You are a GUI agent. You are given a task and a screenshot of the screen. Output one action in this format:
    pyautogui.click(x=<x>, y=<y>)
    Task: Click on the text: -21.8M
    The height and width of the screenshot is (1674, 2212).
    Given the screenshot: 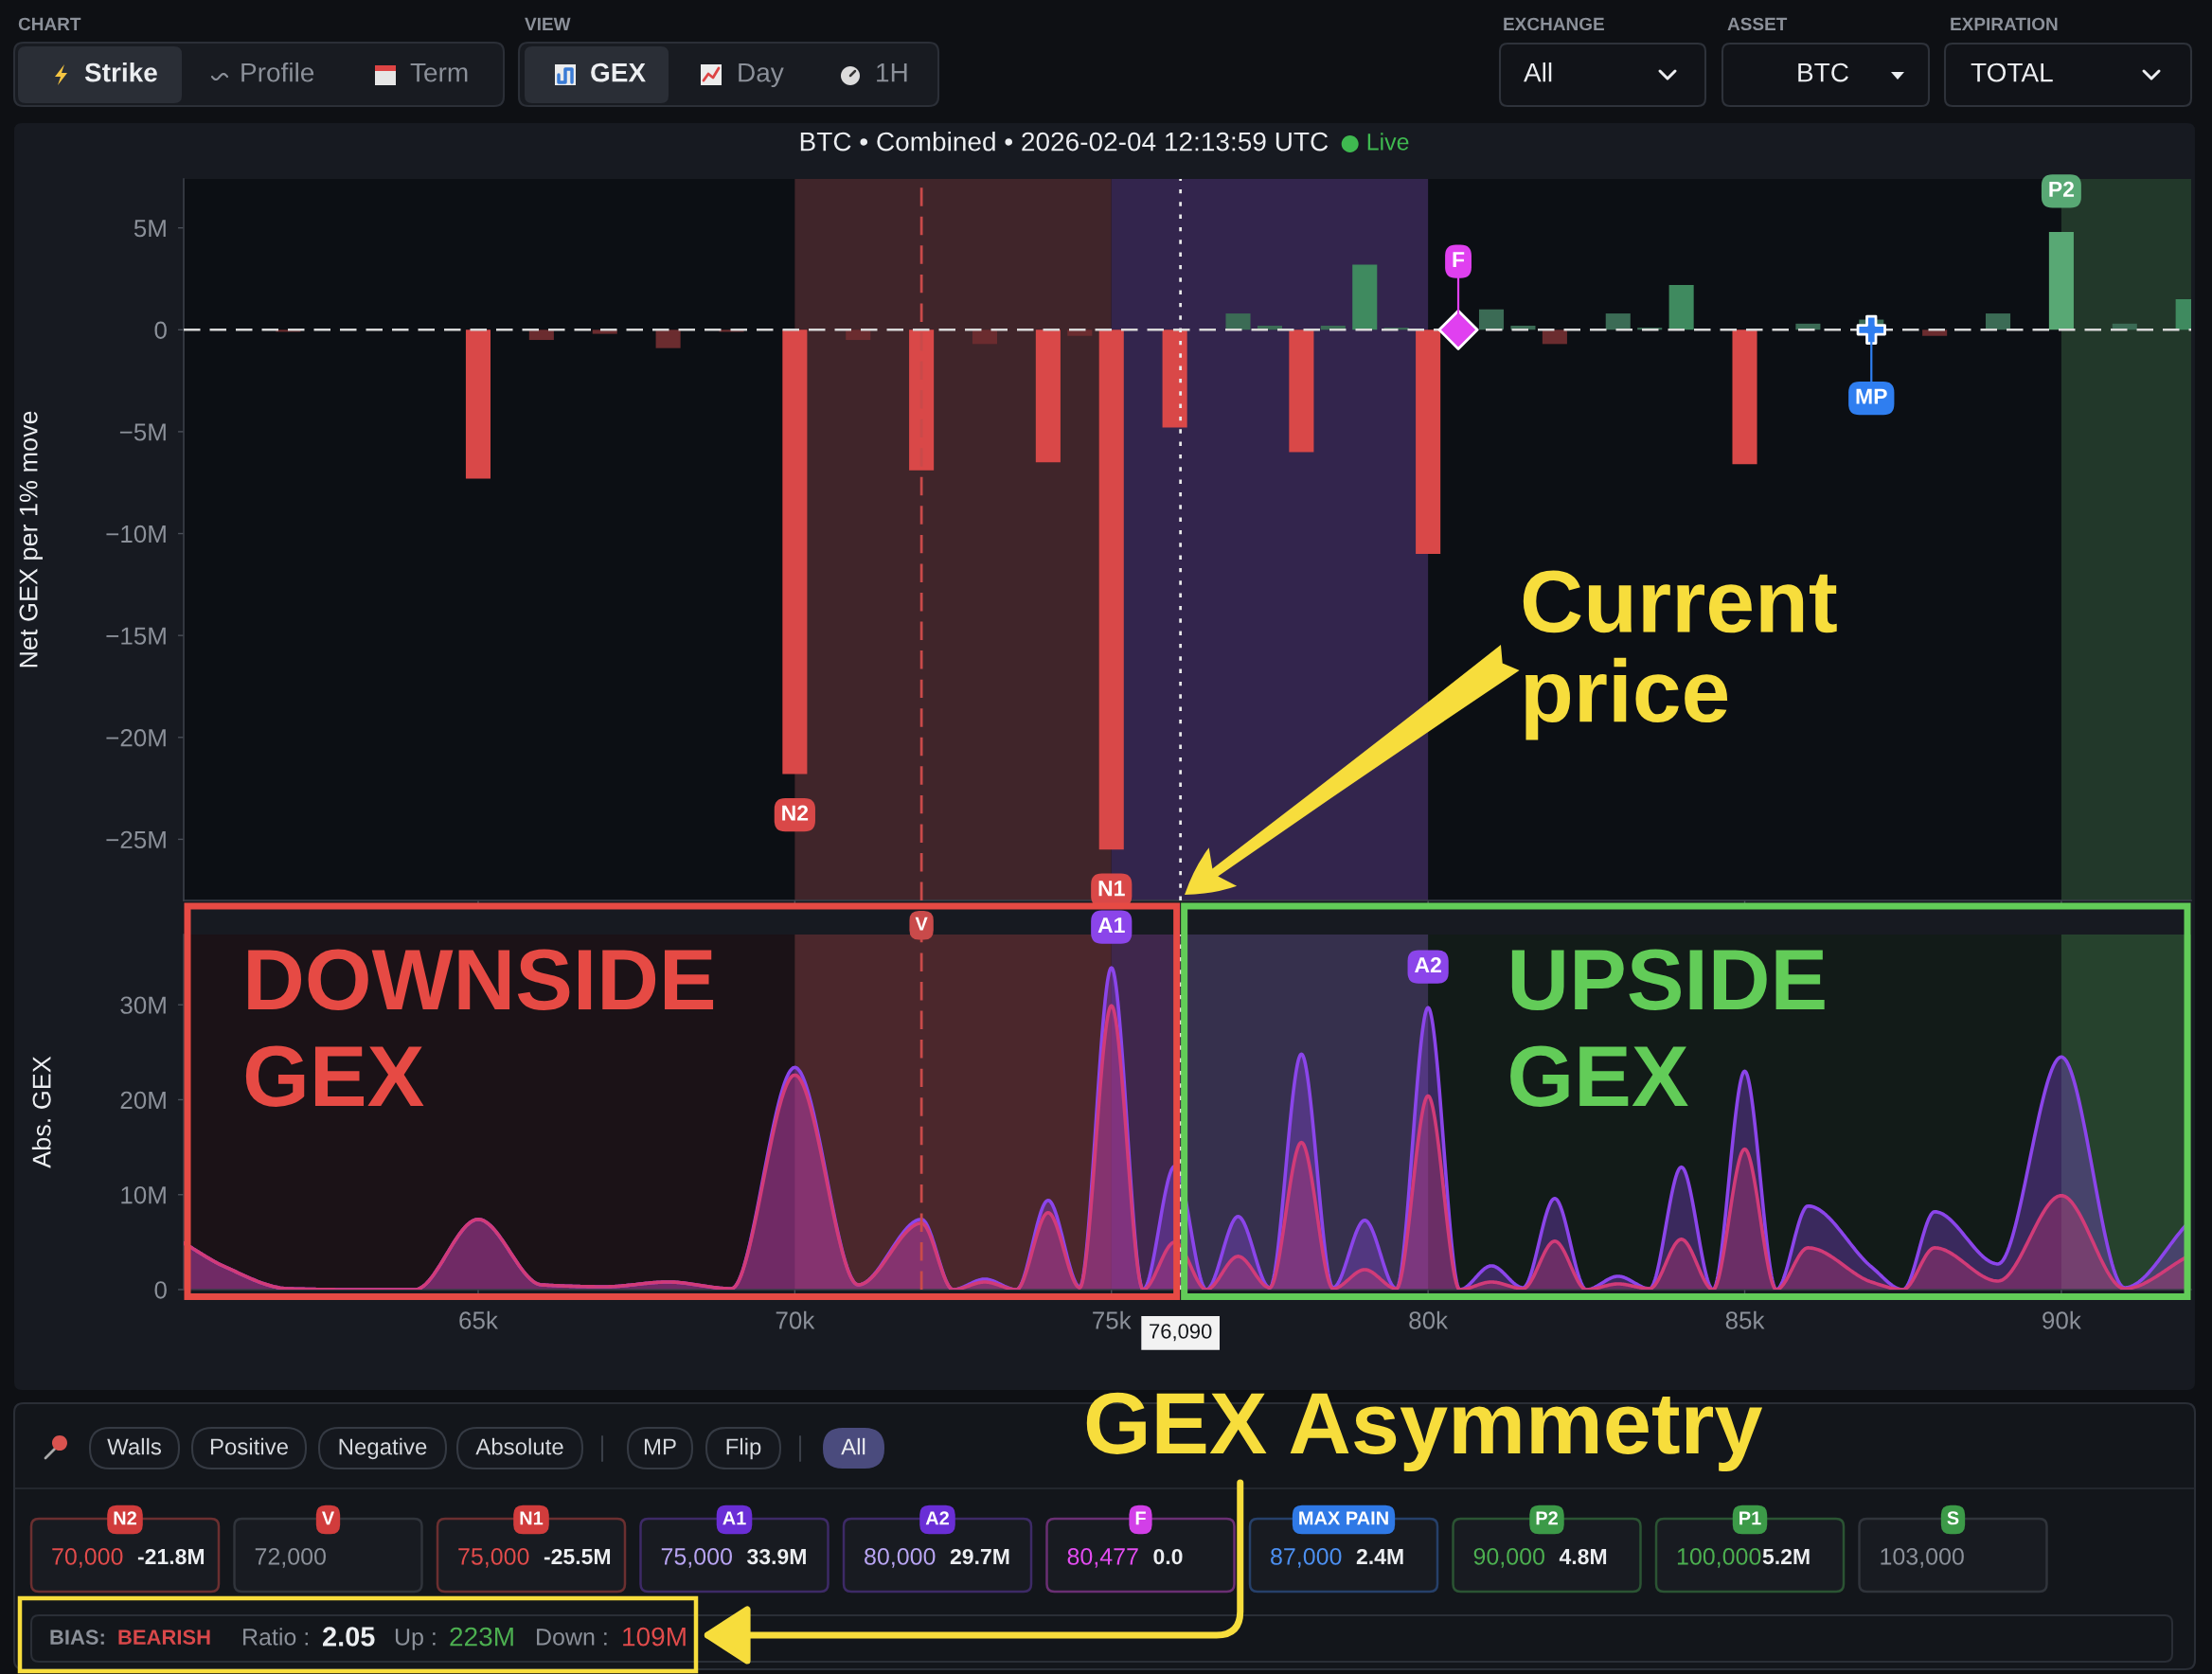 What is the action you would take?
    pyautogui.click(x=171, y=1556)
    